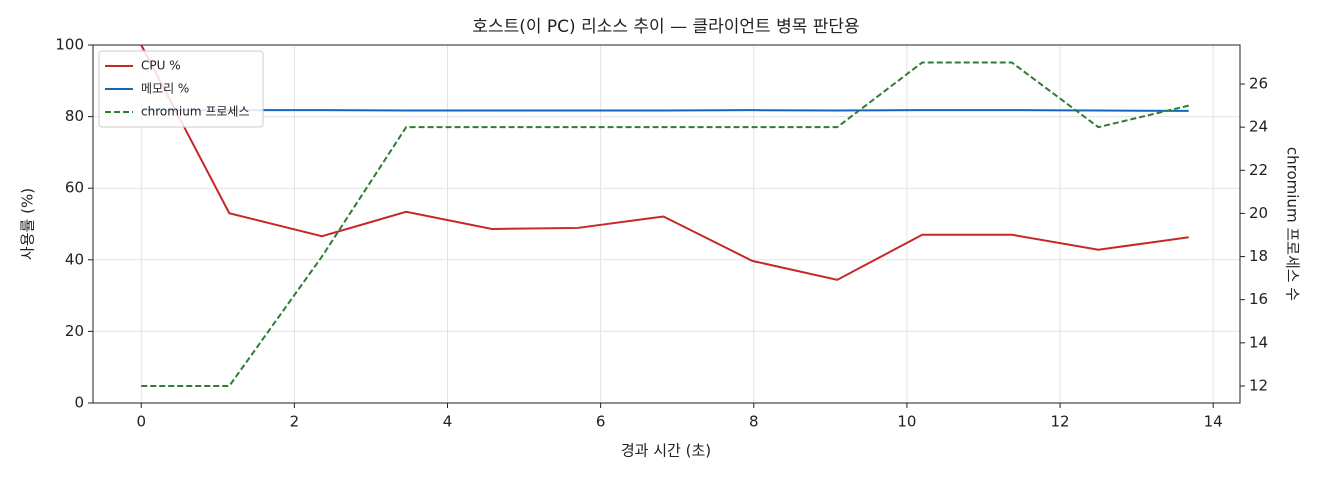 This screenshot has width=1320, height=480. What do you see at coordinates (161, 66) in the screenshot?
I see `legend-label: CPU %` at bounding box center [161, 66].